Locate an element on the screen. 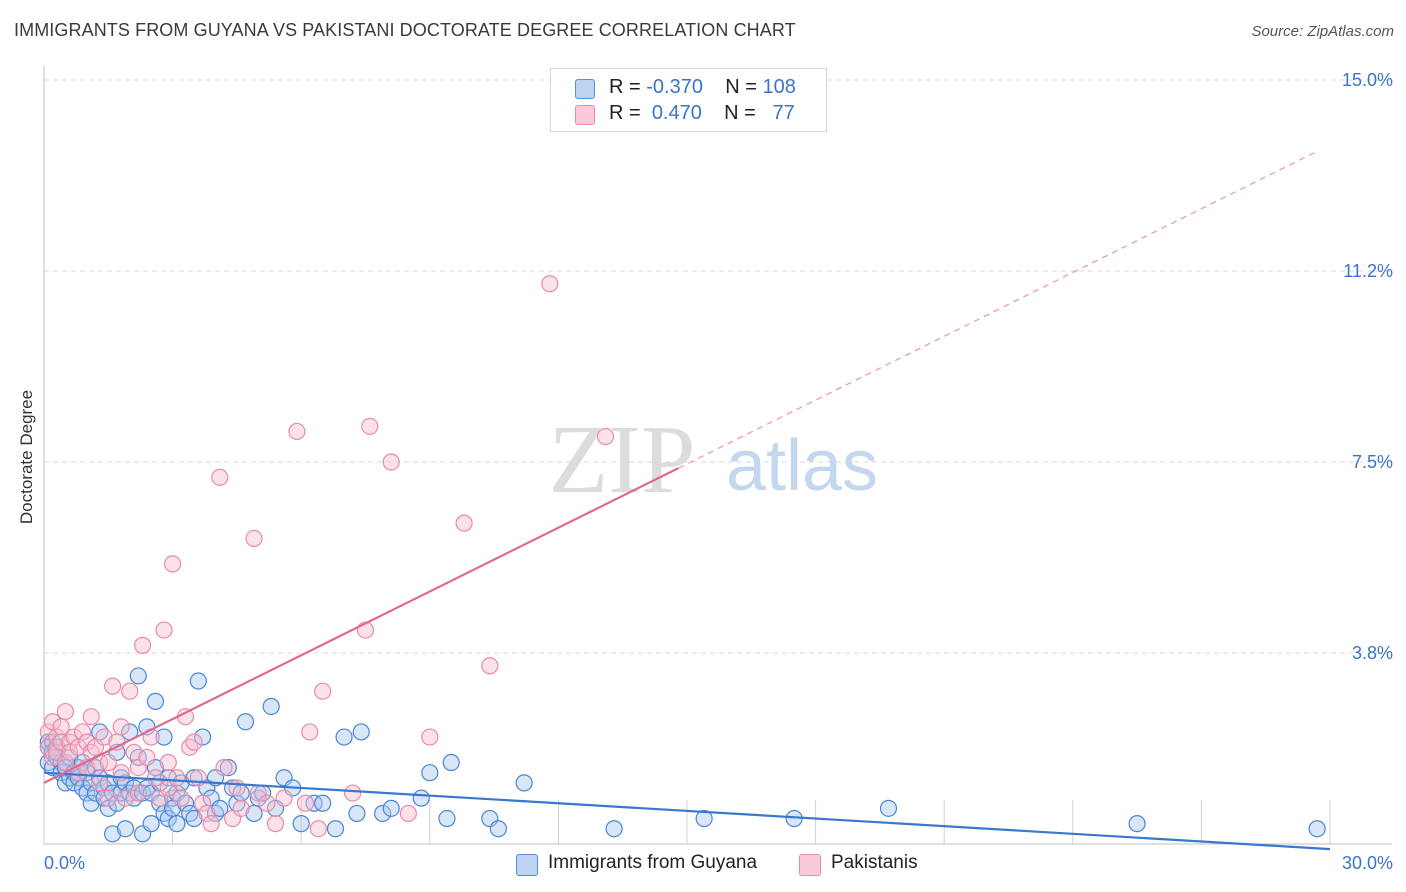  n-value-guyana: 108 is located at coordinates (779, 87).